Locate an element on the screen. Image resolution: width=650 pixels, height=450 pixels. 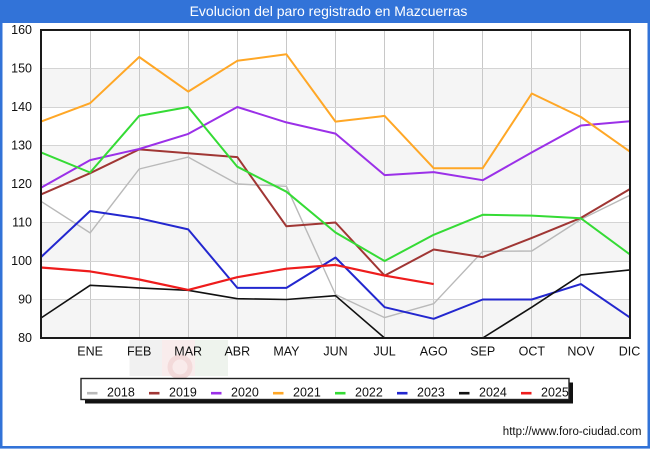
svg-text: 2023 is located at coordinates (431, 393).